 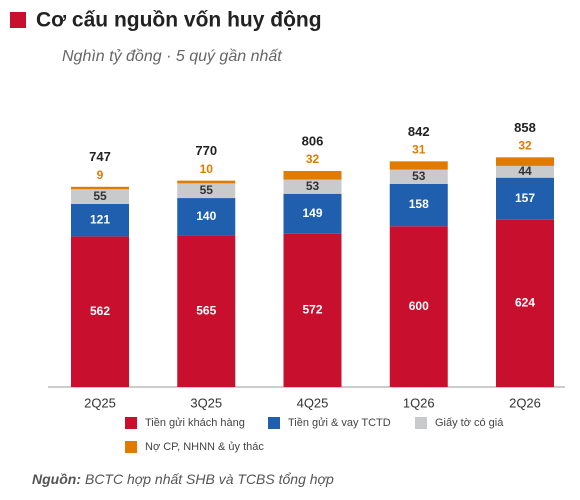 I want to click on value-label: 572, so click(x=312, y=310).